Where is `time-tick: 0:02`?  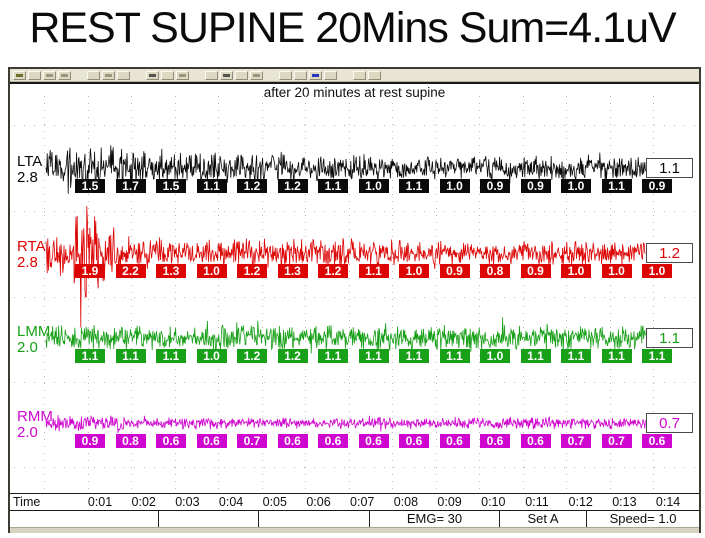 time-tick: 0:02 is located at coordinates (143, 502).